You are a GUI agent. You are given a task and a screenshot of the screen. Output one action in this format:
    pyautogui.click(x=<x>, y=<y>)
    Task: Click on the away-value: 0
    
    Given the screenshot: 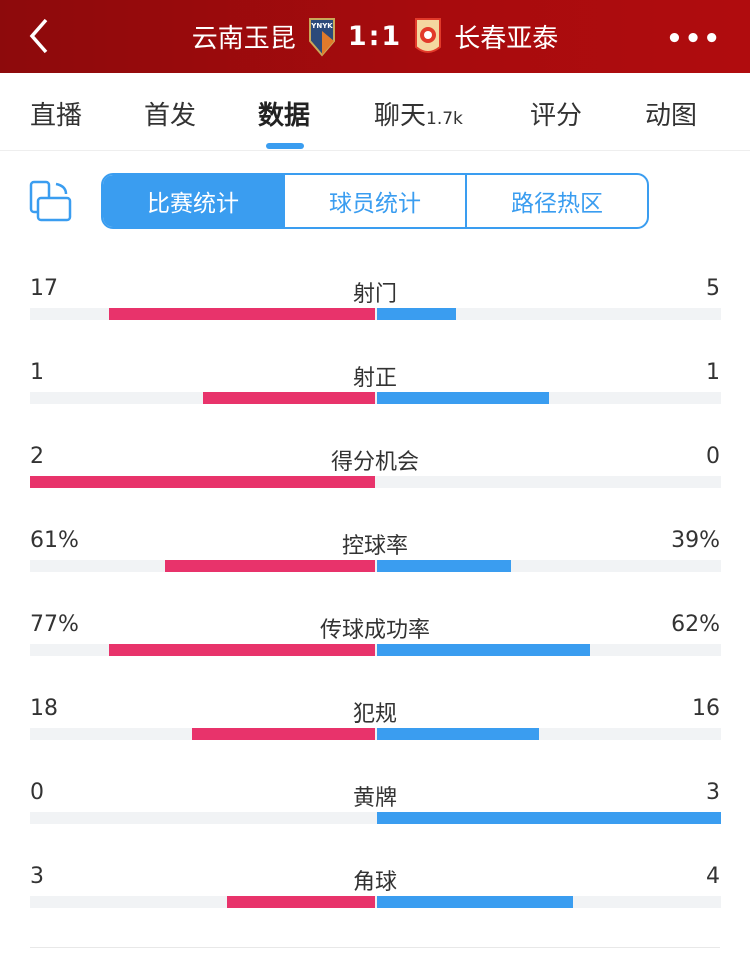 What is the action you would take?
    pyautogui.click(x=713, y=456)
    